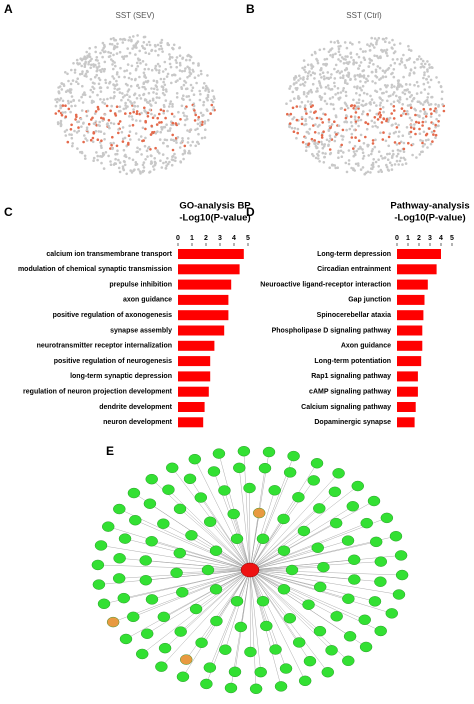 Image resolution: width=474 pixels, height=704 pixels. I want to click on panel-label: C, so click(8, 212).